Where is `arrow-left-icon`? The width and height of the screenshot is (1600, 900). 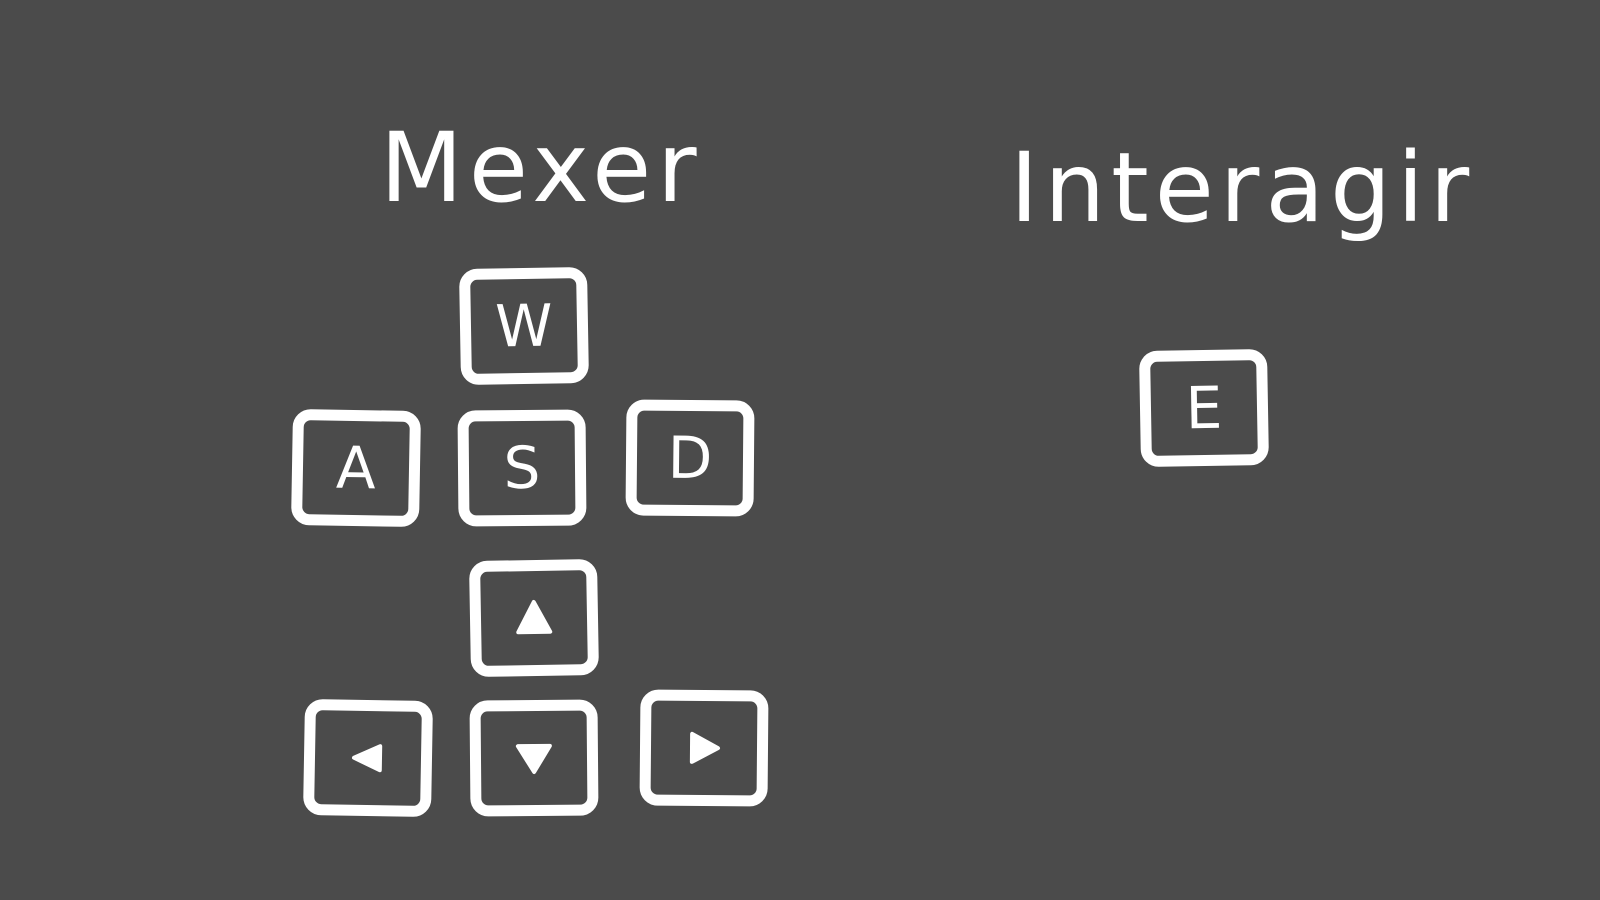
arrow-left-icon is located at coordinates (368, 758).